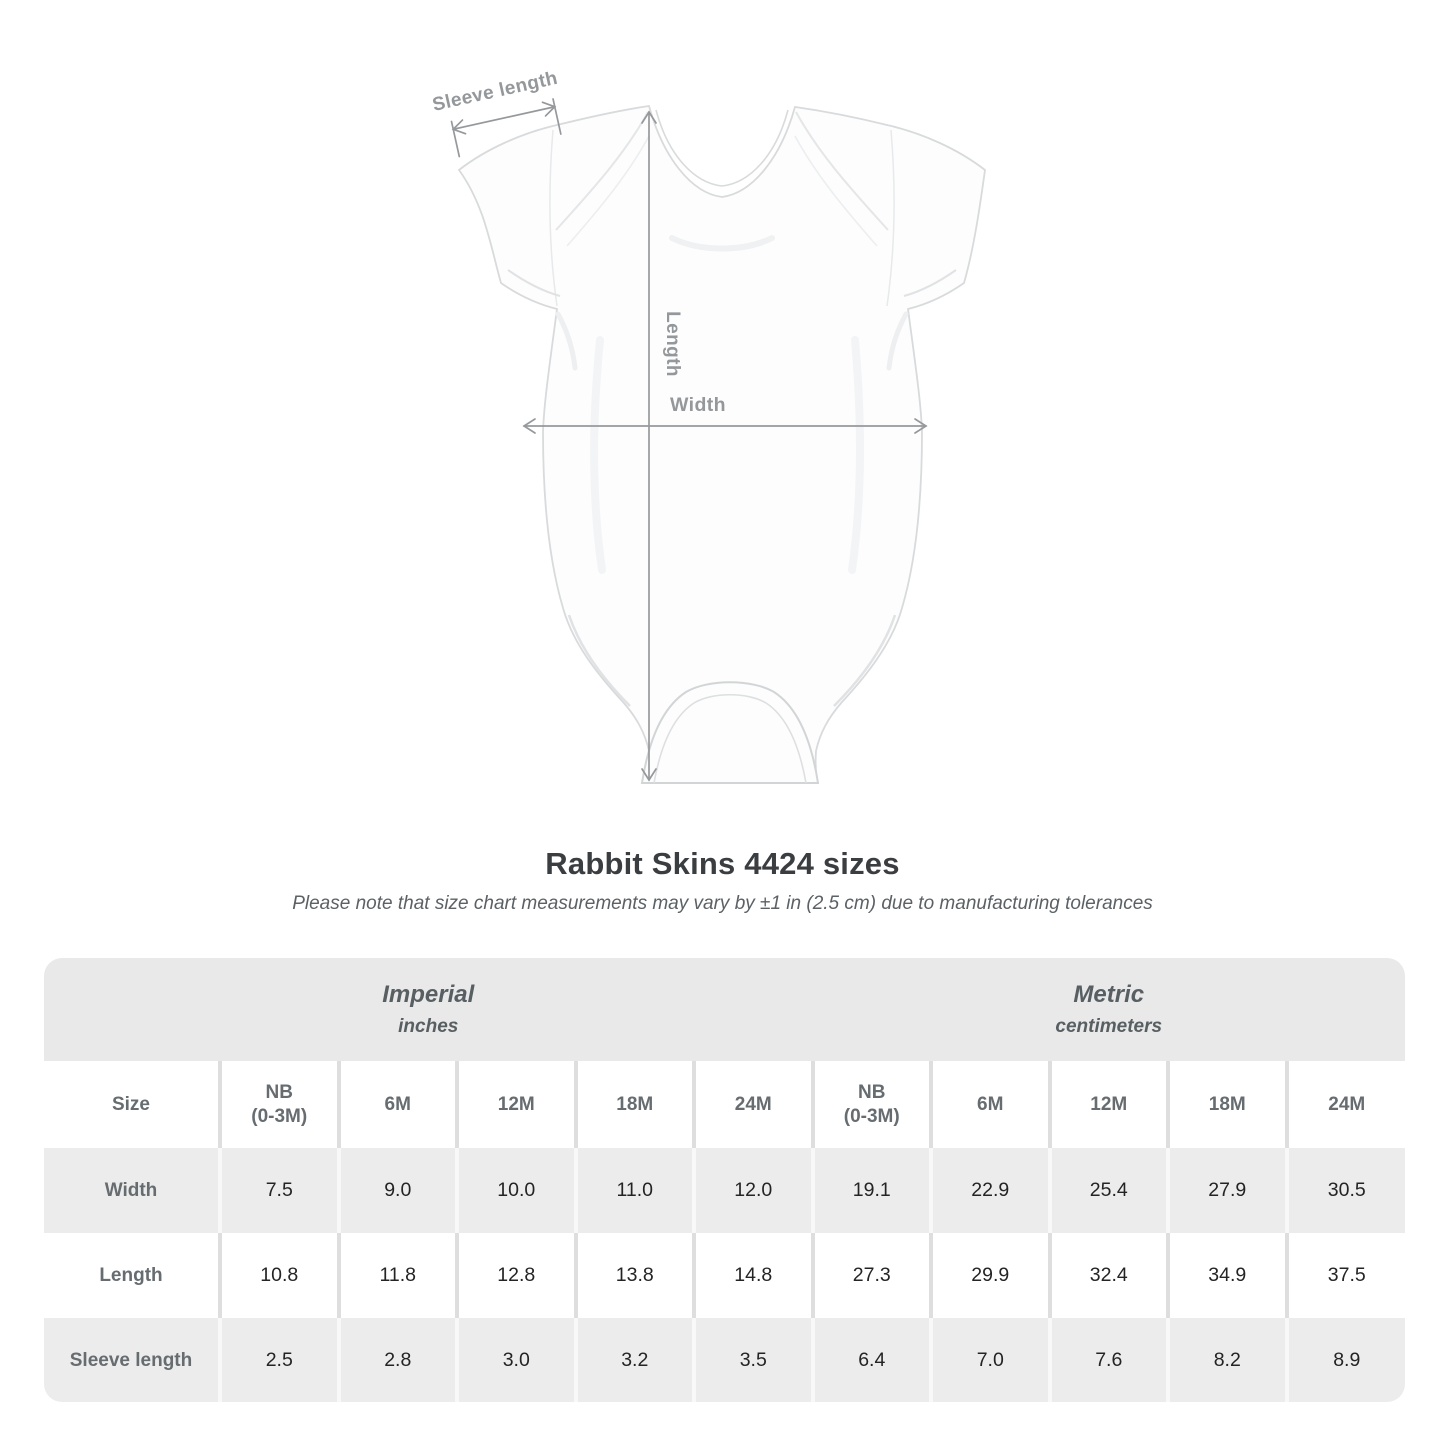 The height and width of the screenshot is (1445, 1445). Describe the element at coordinates (131, 1275) in the screenshot. I see `row-label: Length` at that location.